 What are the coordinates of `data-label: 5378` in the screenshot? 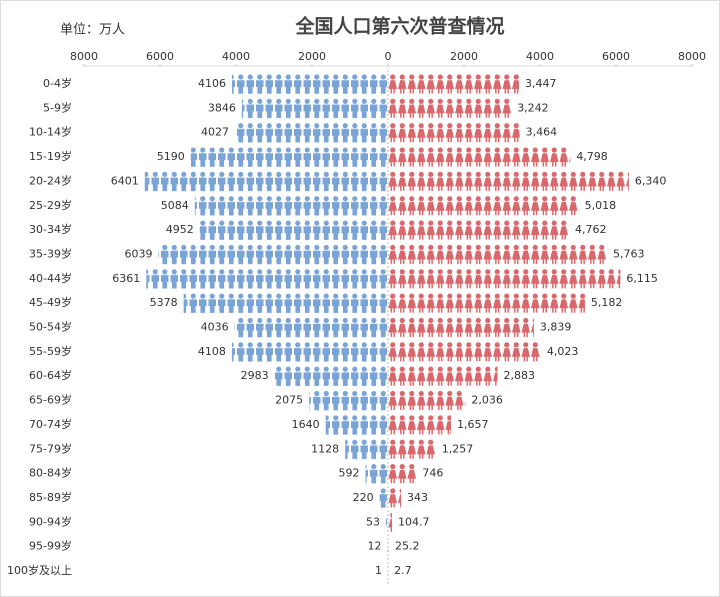 It's located at (164, 302).